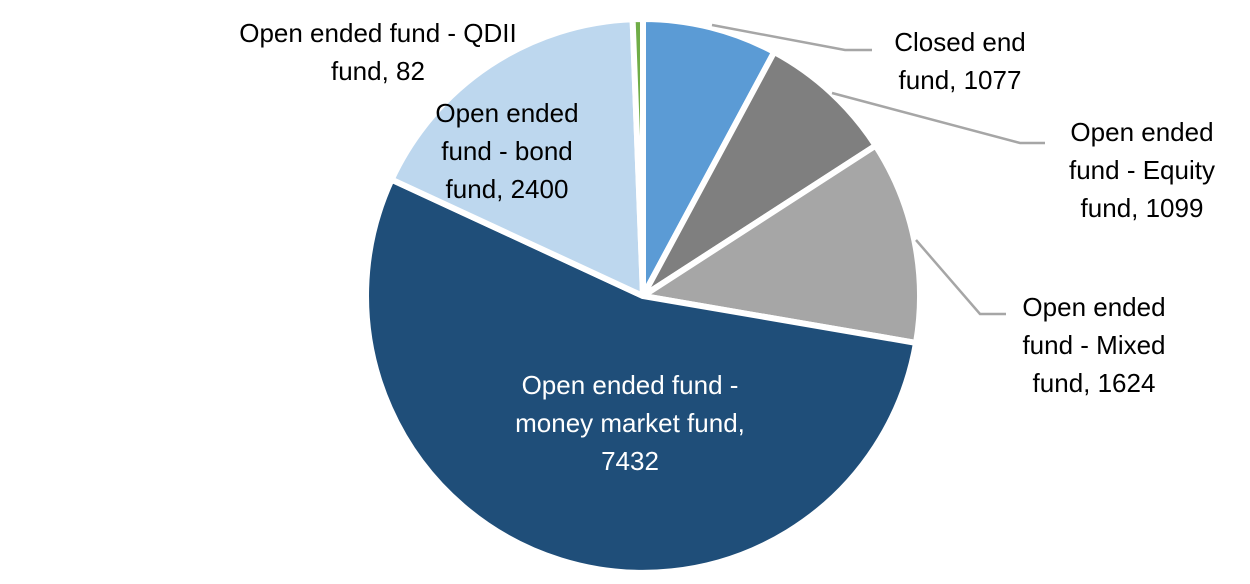 The width and height of the screenshot is (1250, 584). Describe the element at coordinates (791, 37) in the screenshot. I see `leader-line-closed-end-fund` at that location.